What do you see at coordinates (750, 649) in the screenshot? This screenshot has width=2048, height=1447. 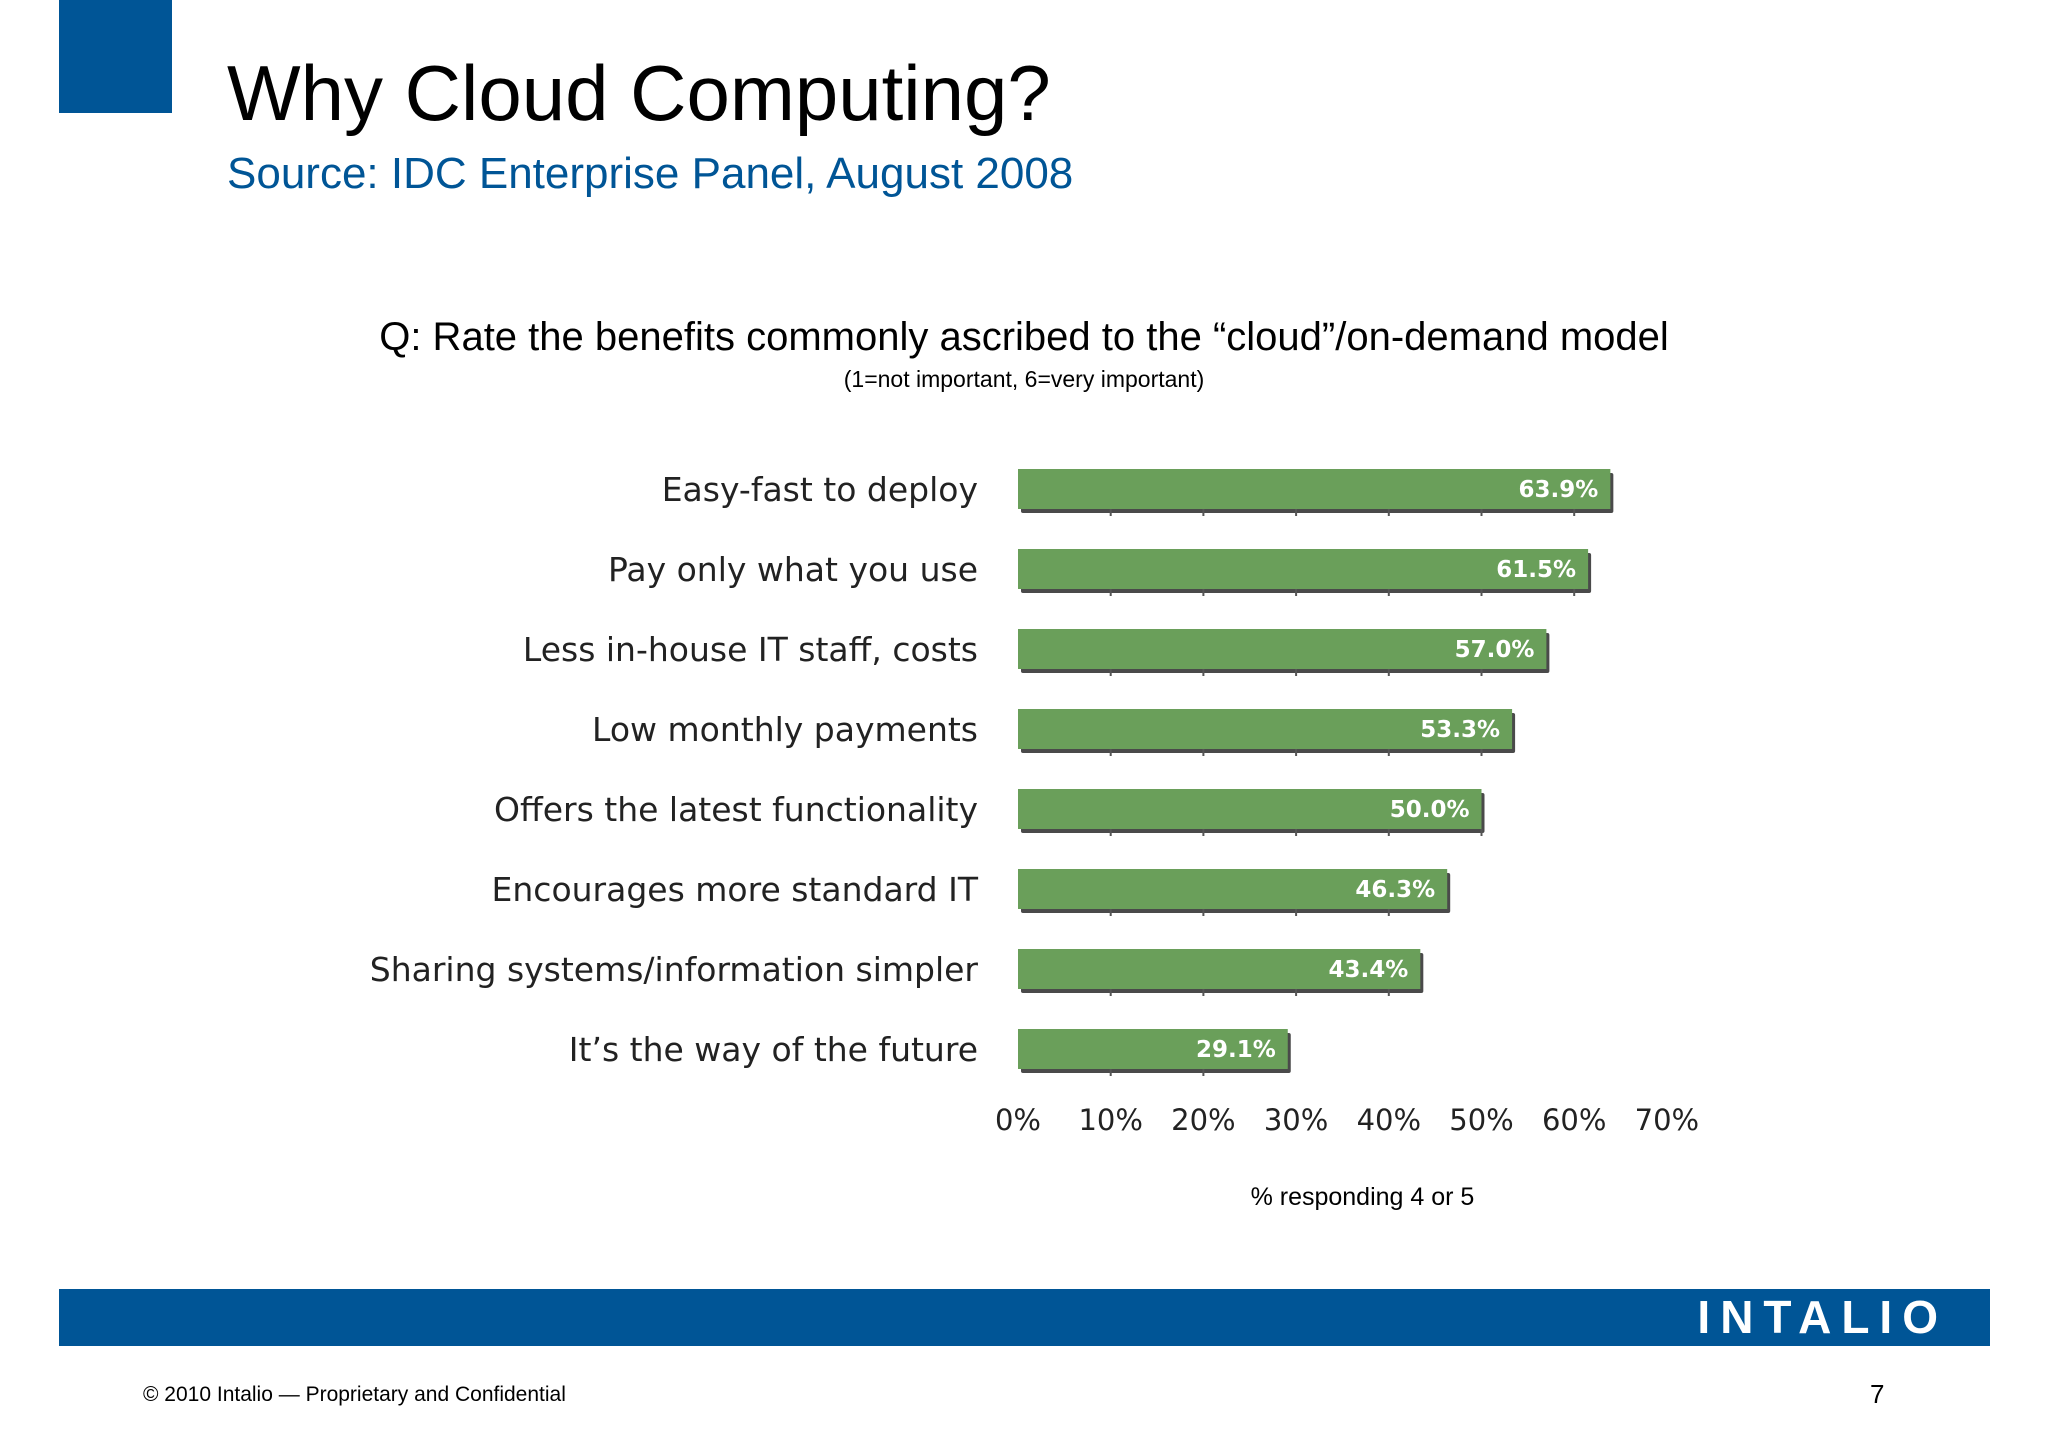 I see `category-label: Less in-house IT staff, costs` at bounding box center [750, 649].